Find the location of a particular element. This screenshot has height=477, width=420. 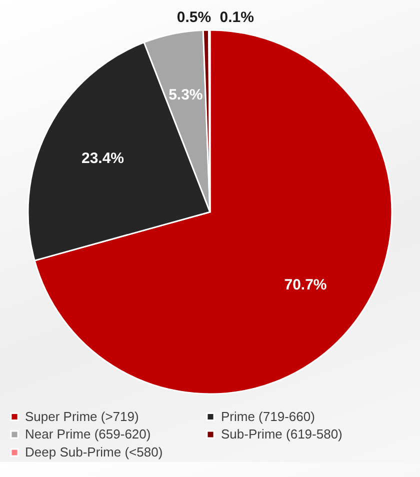

legend-label: Sub-Prime (619-580) is located at coordinates (281, 434).